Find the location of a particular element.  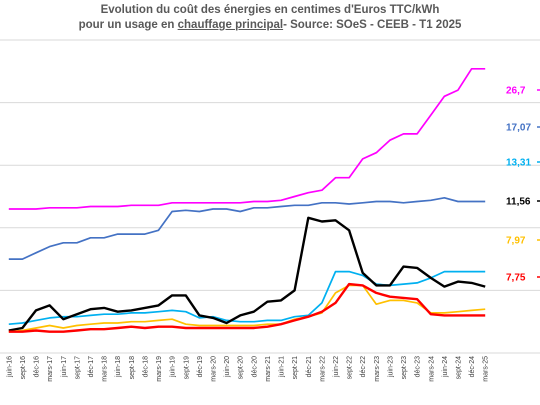

x-tick-label: mars-24 is located at coordinates (431, 369).